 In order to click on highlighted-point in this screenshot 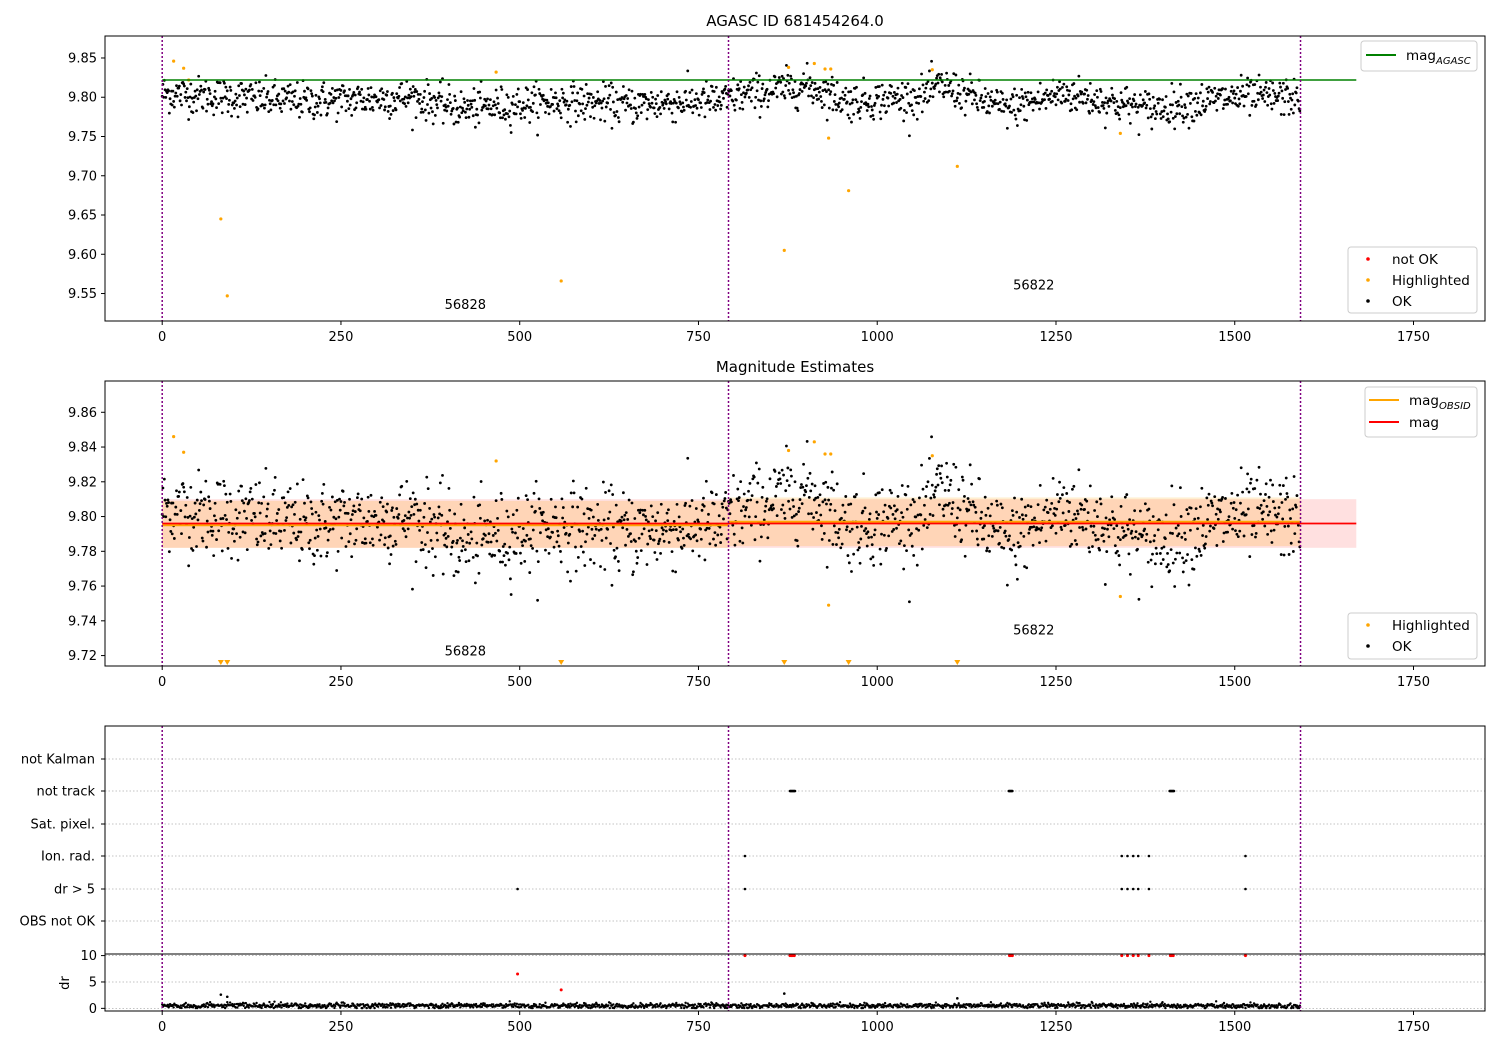, I will do `click(788, 67)`.